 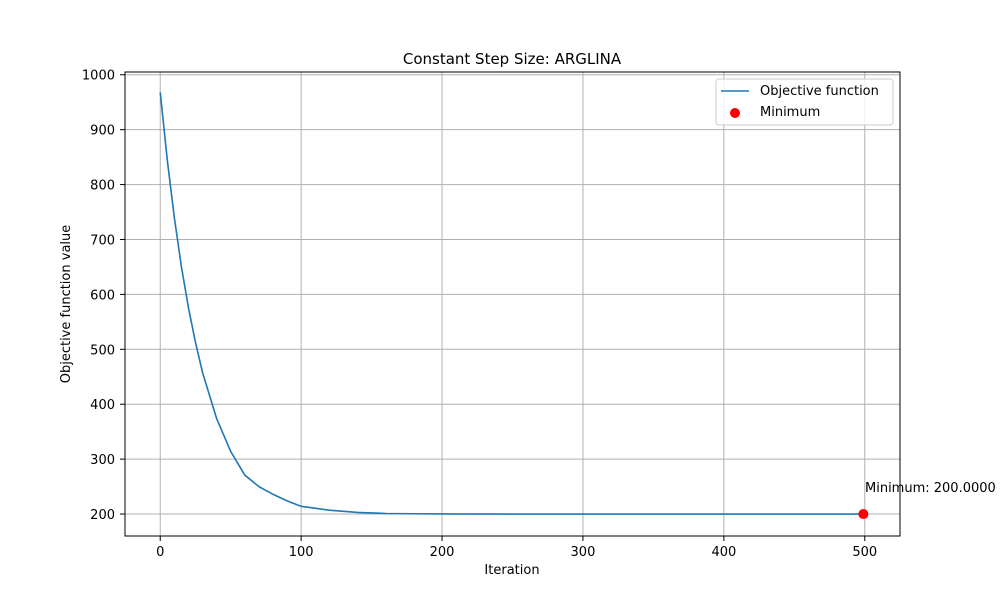 I want to click on y-tick-label: 600, so click(x=102, y=295).